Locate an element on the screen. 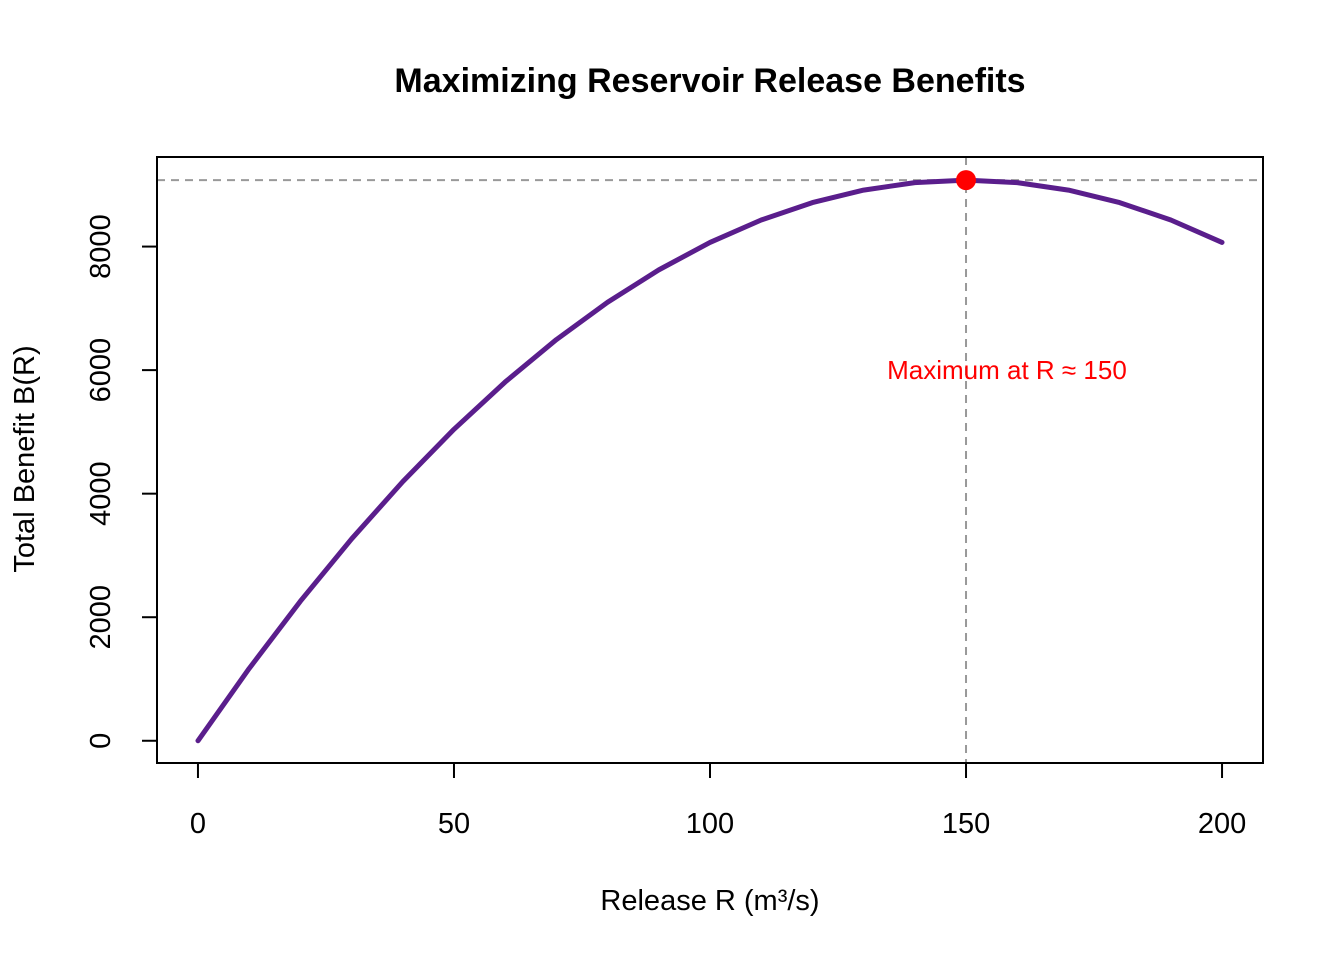 This screenshot has width=1344, height=960. x-axis: 0 50 100 150 200 is located at coordinates (718, 801).